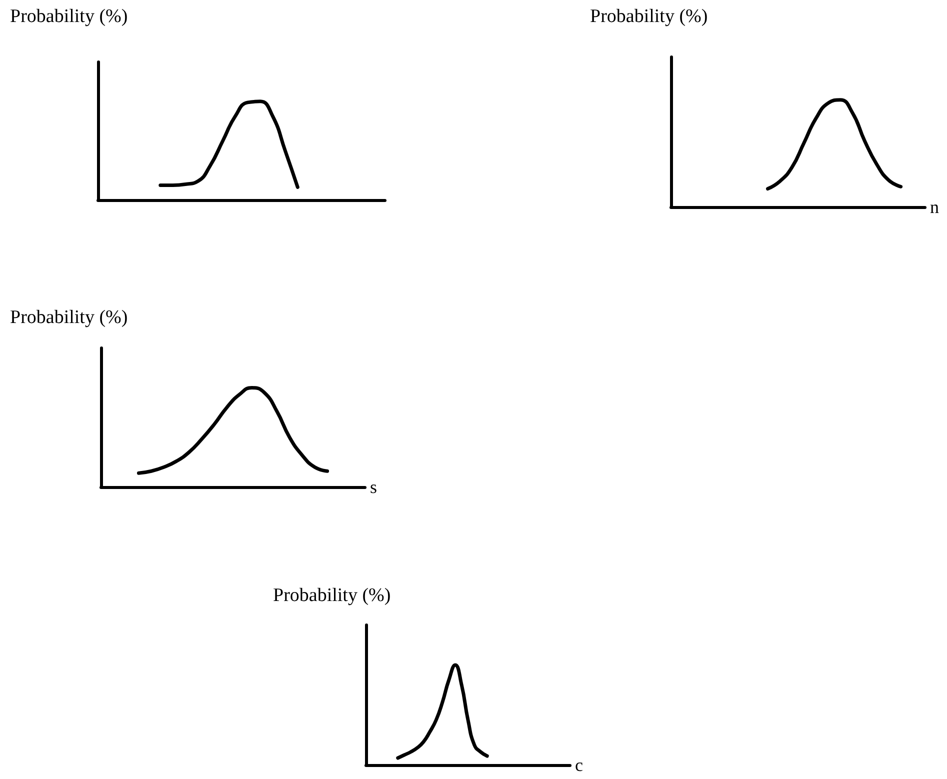  What do you see at coordinates (374, 487) in the screenshot?
I see `x-axis-title: s` at bounding box center [374, 487].